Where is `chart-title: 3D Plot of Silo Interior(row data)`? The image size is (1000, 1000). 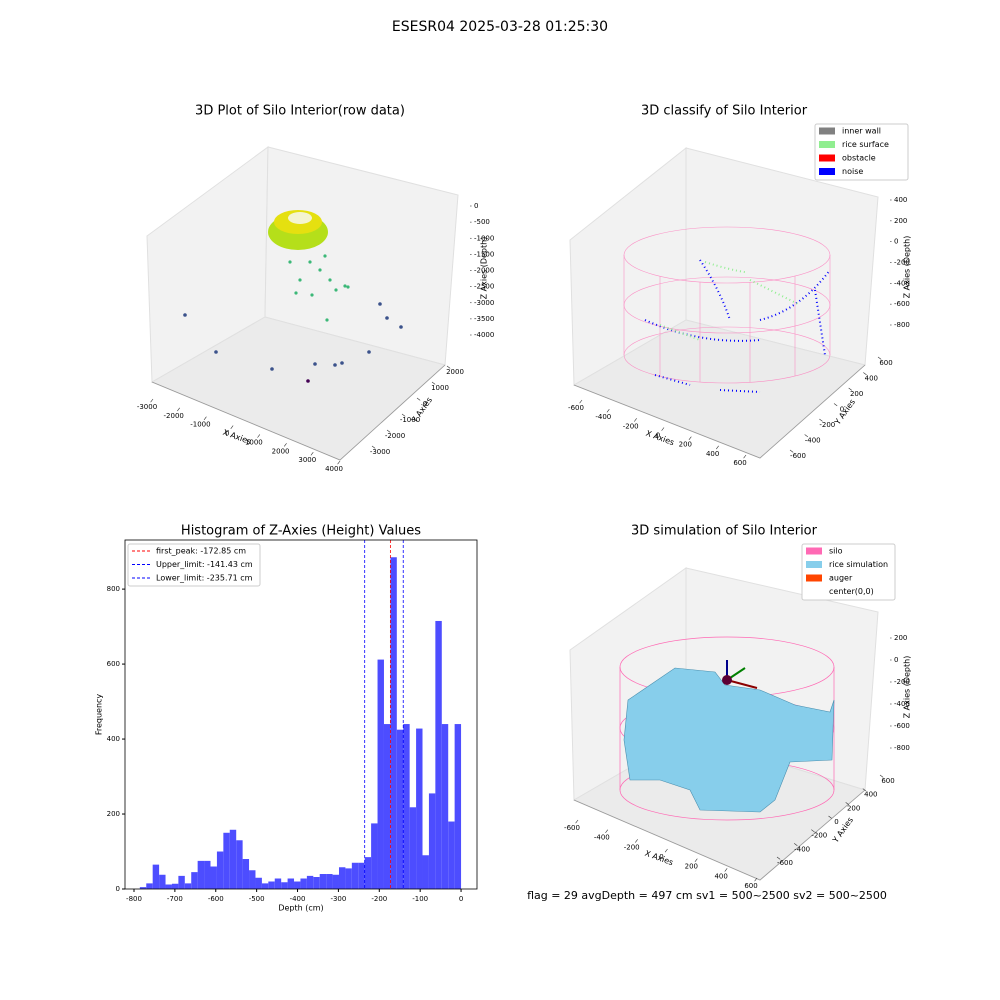 chart-title: 3D Plot of Silo Interior(row data) is located at coordinates (300, 111).